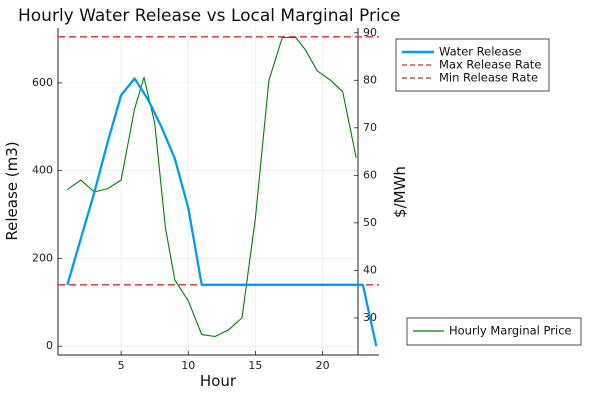 This screenshot has height=400, width=600. Describe the element at coordinates (400, 192) in the screenshot. I see `y2-axis-label: $/MWh` at that location.